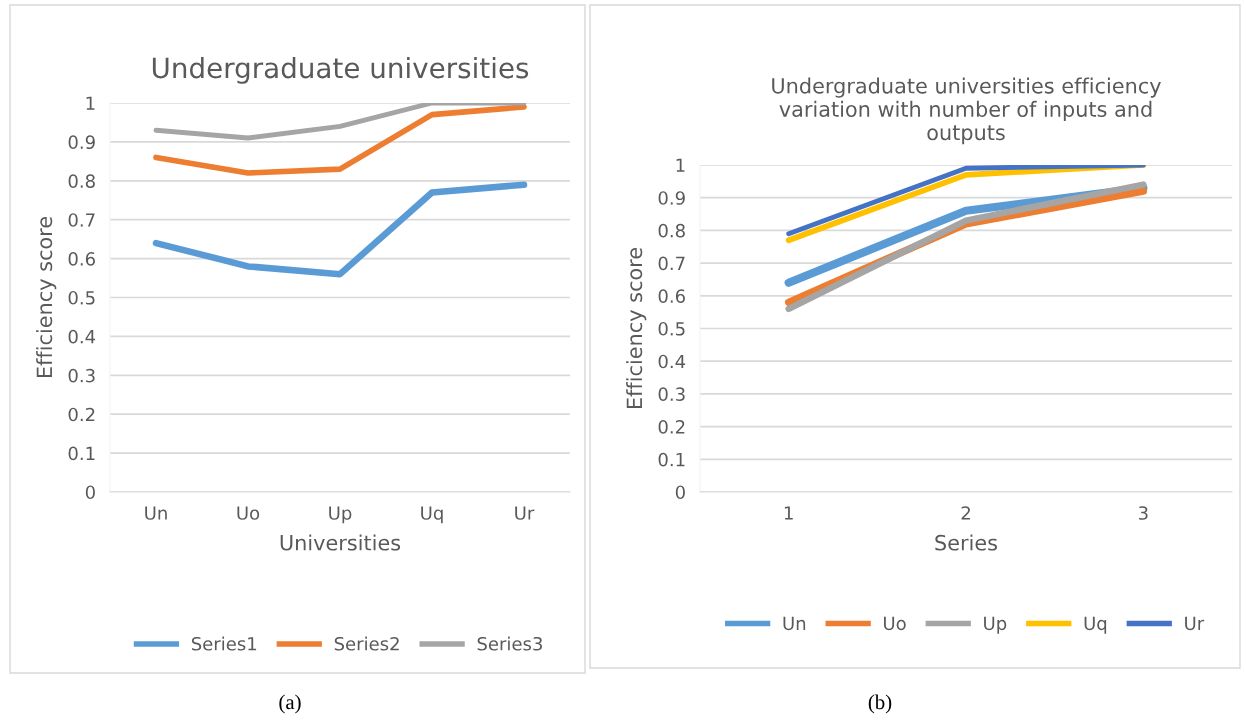  I want to click on x-tick-label: 3, so click(1143, 513).